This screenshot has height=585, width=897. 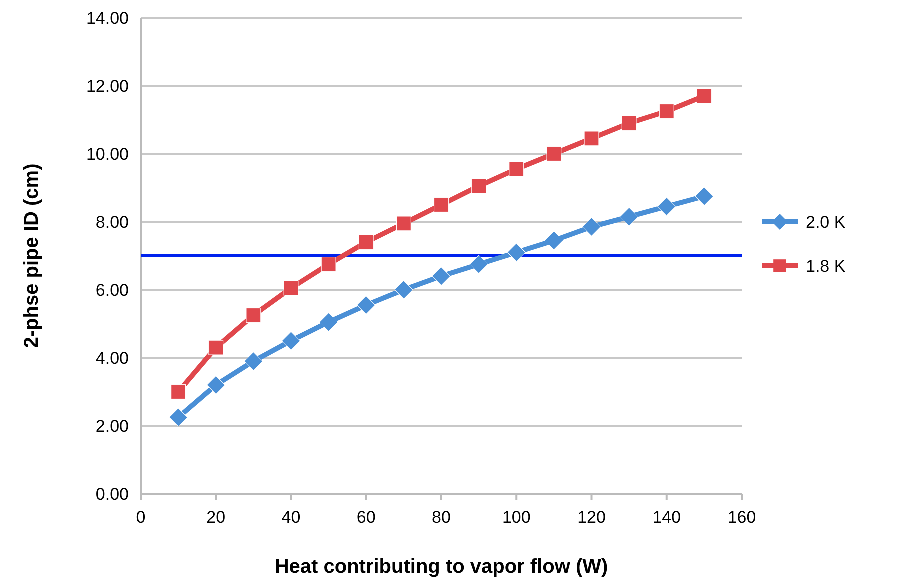 I want to click on x-tick-label: 140, so click(x=667, y=517).